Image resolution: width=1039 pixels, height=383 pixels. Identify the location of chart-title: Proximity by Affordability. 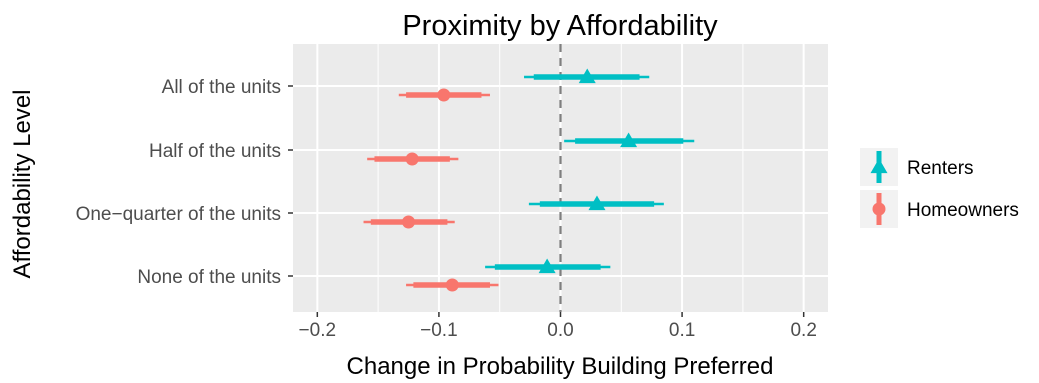
(560, 26).